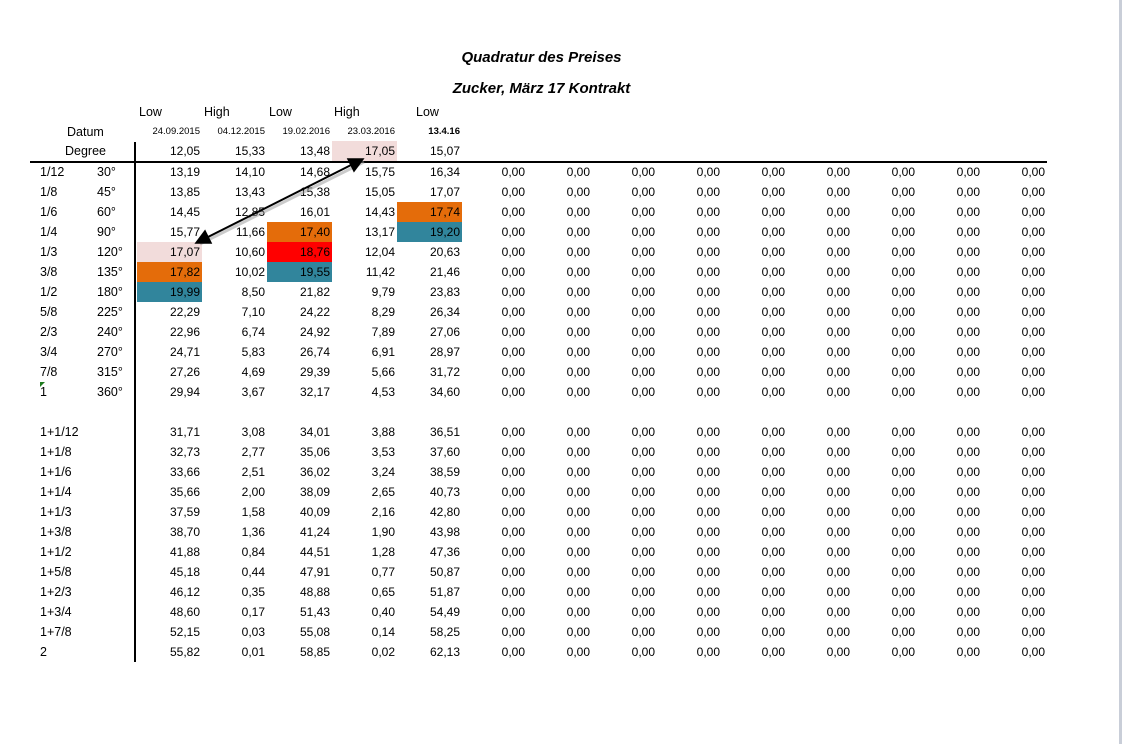 This screenshot has height=744, width=1123. I want to click on value-cell: 50,87, so click(444, 572).